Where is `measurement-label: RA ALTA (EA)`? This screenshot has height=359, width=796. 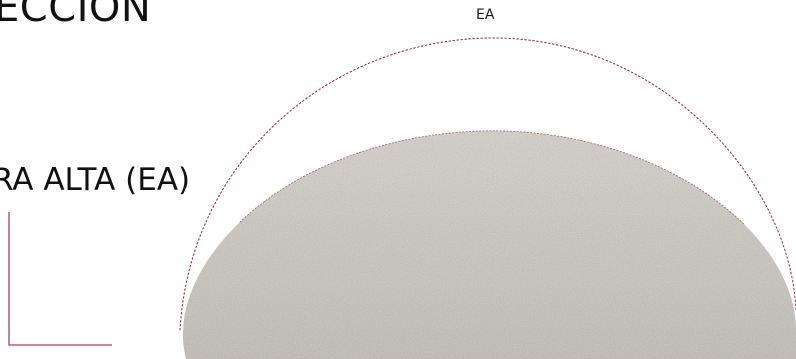 measurement-label: RA ALTA (EA) is located at coordinates (95, 180).